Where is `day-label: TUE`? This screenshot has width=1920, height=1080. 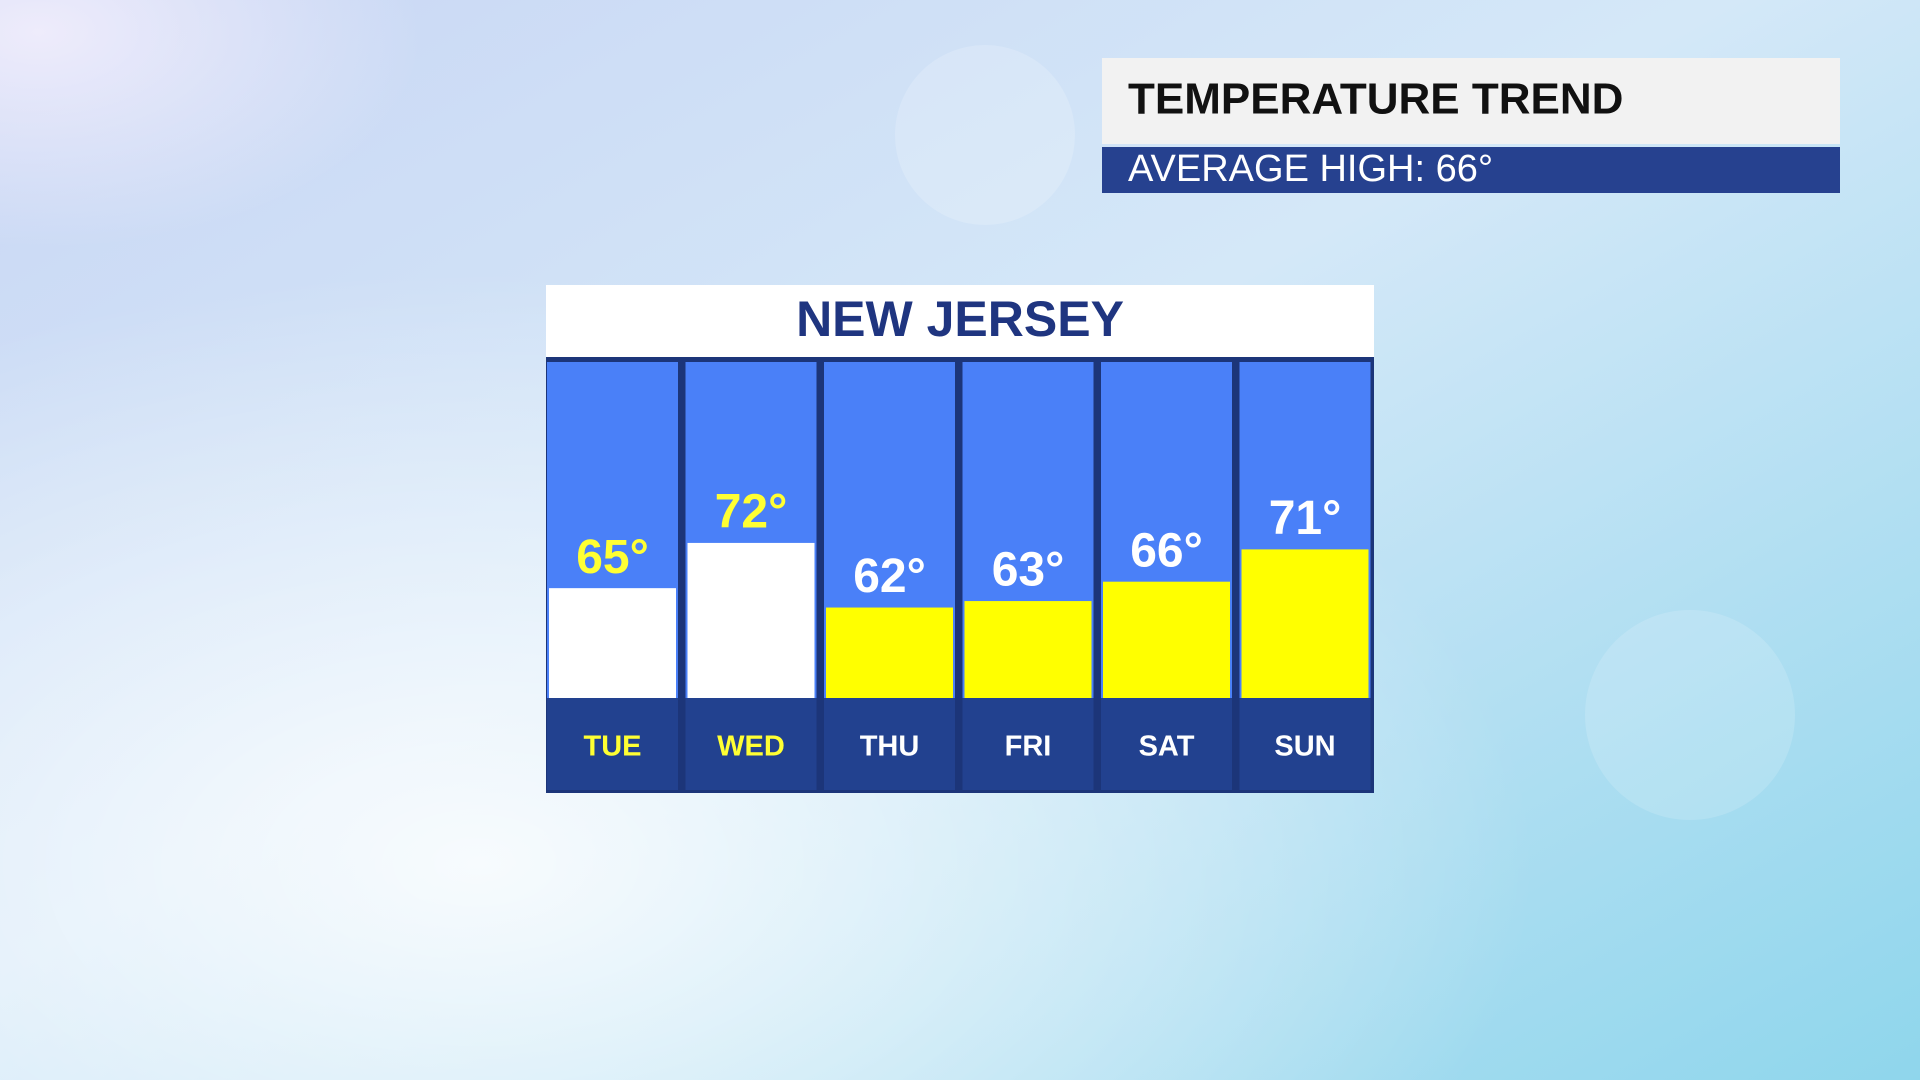 day-label: TUE is located at coordinates (613, 747).